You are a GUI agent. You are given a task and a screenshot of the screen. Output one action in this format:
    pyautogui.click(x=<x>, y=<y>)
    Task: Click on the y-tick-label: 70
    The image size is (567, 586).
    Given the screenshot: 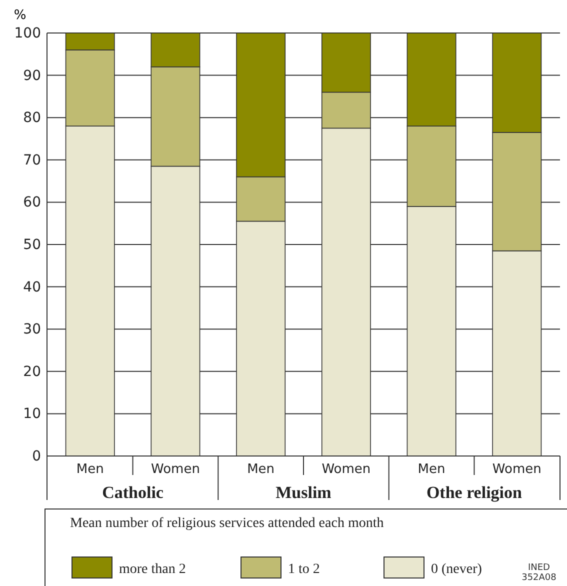 What is the action you would take?
    pyautogui.click(x=32, y=160)
    